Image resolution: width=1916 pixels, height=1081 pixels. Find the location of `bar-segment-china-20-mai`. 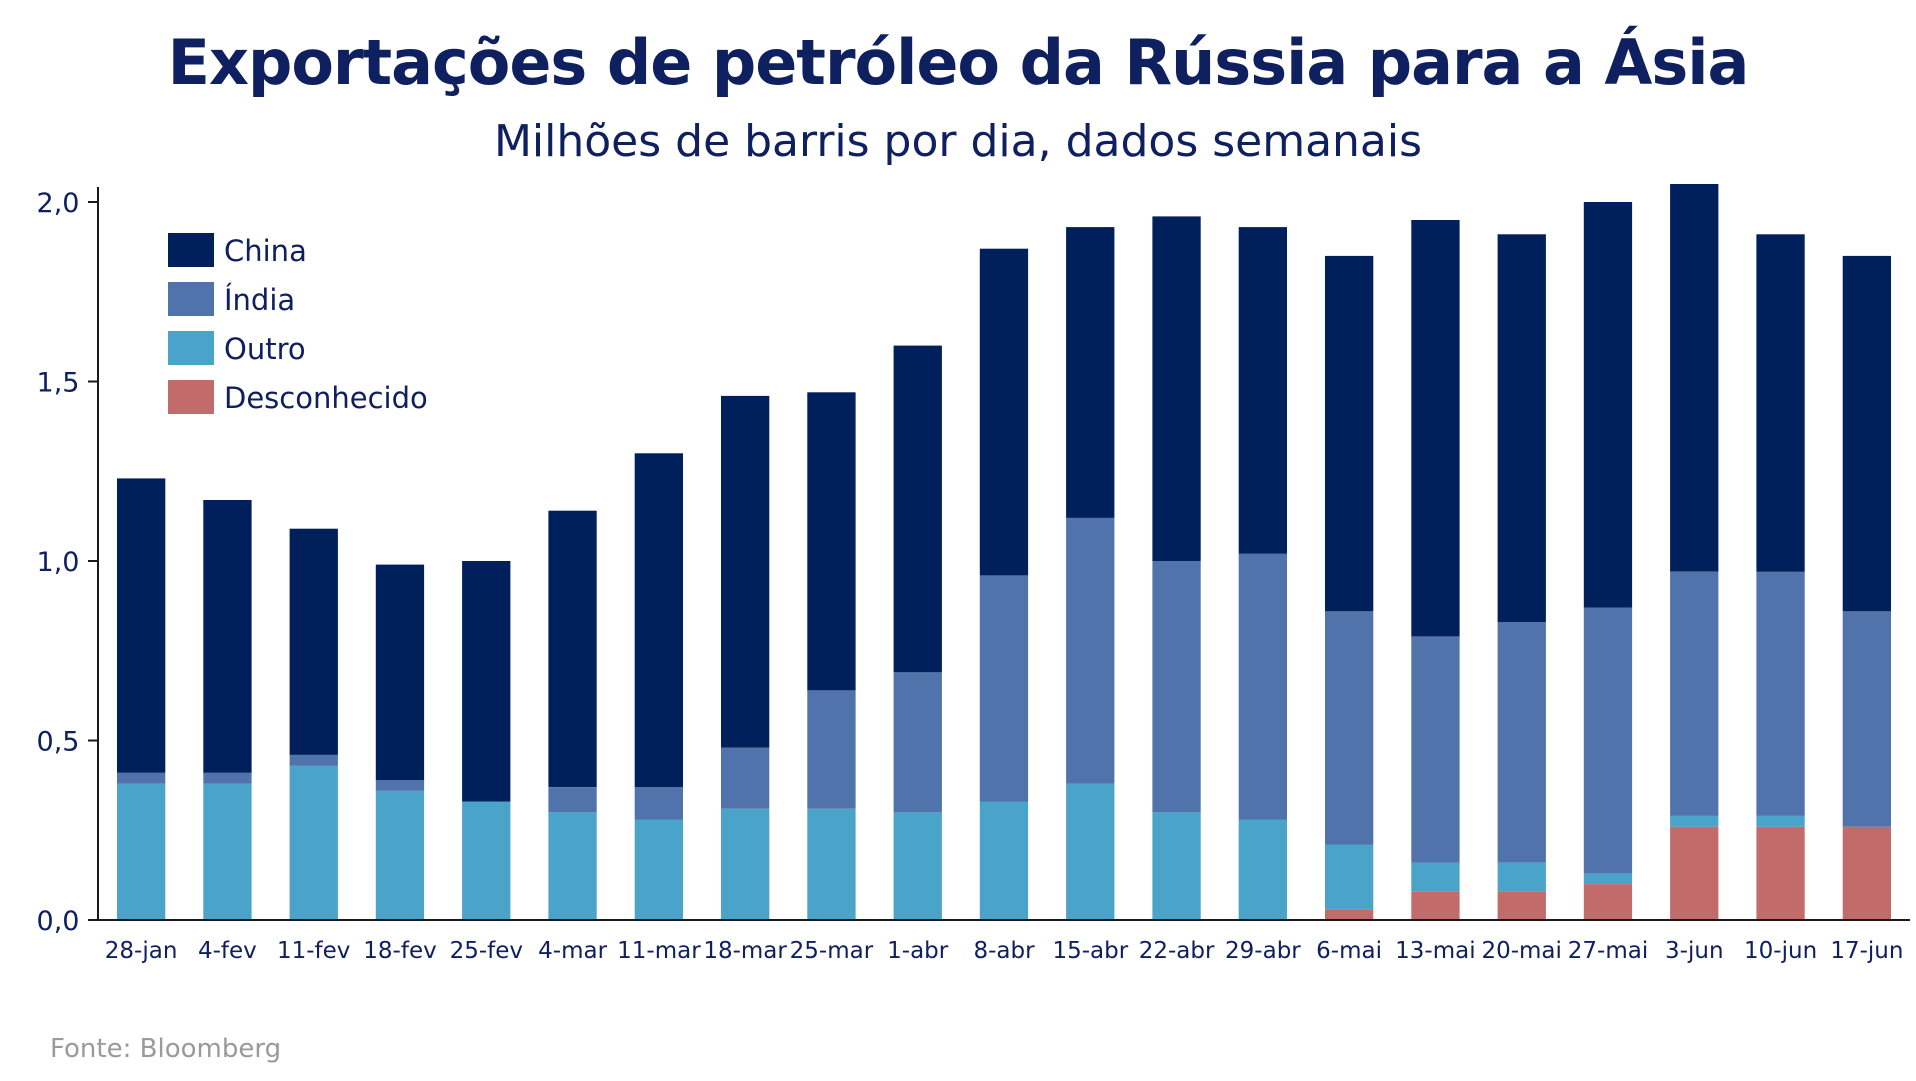

bar-segment-china-20-mai is located at coordinates (1521, 428).